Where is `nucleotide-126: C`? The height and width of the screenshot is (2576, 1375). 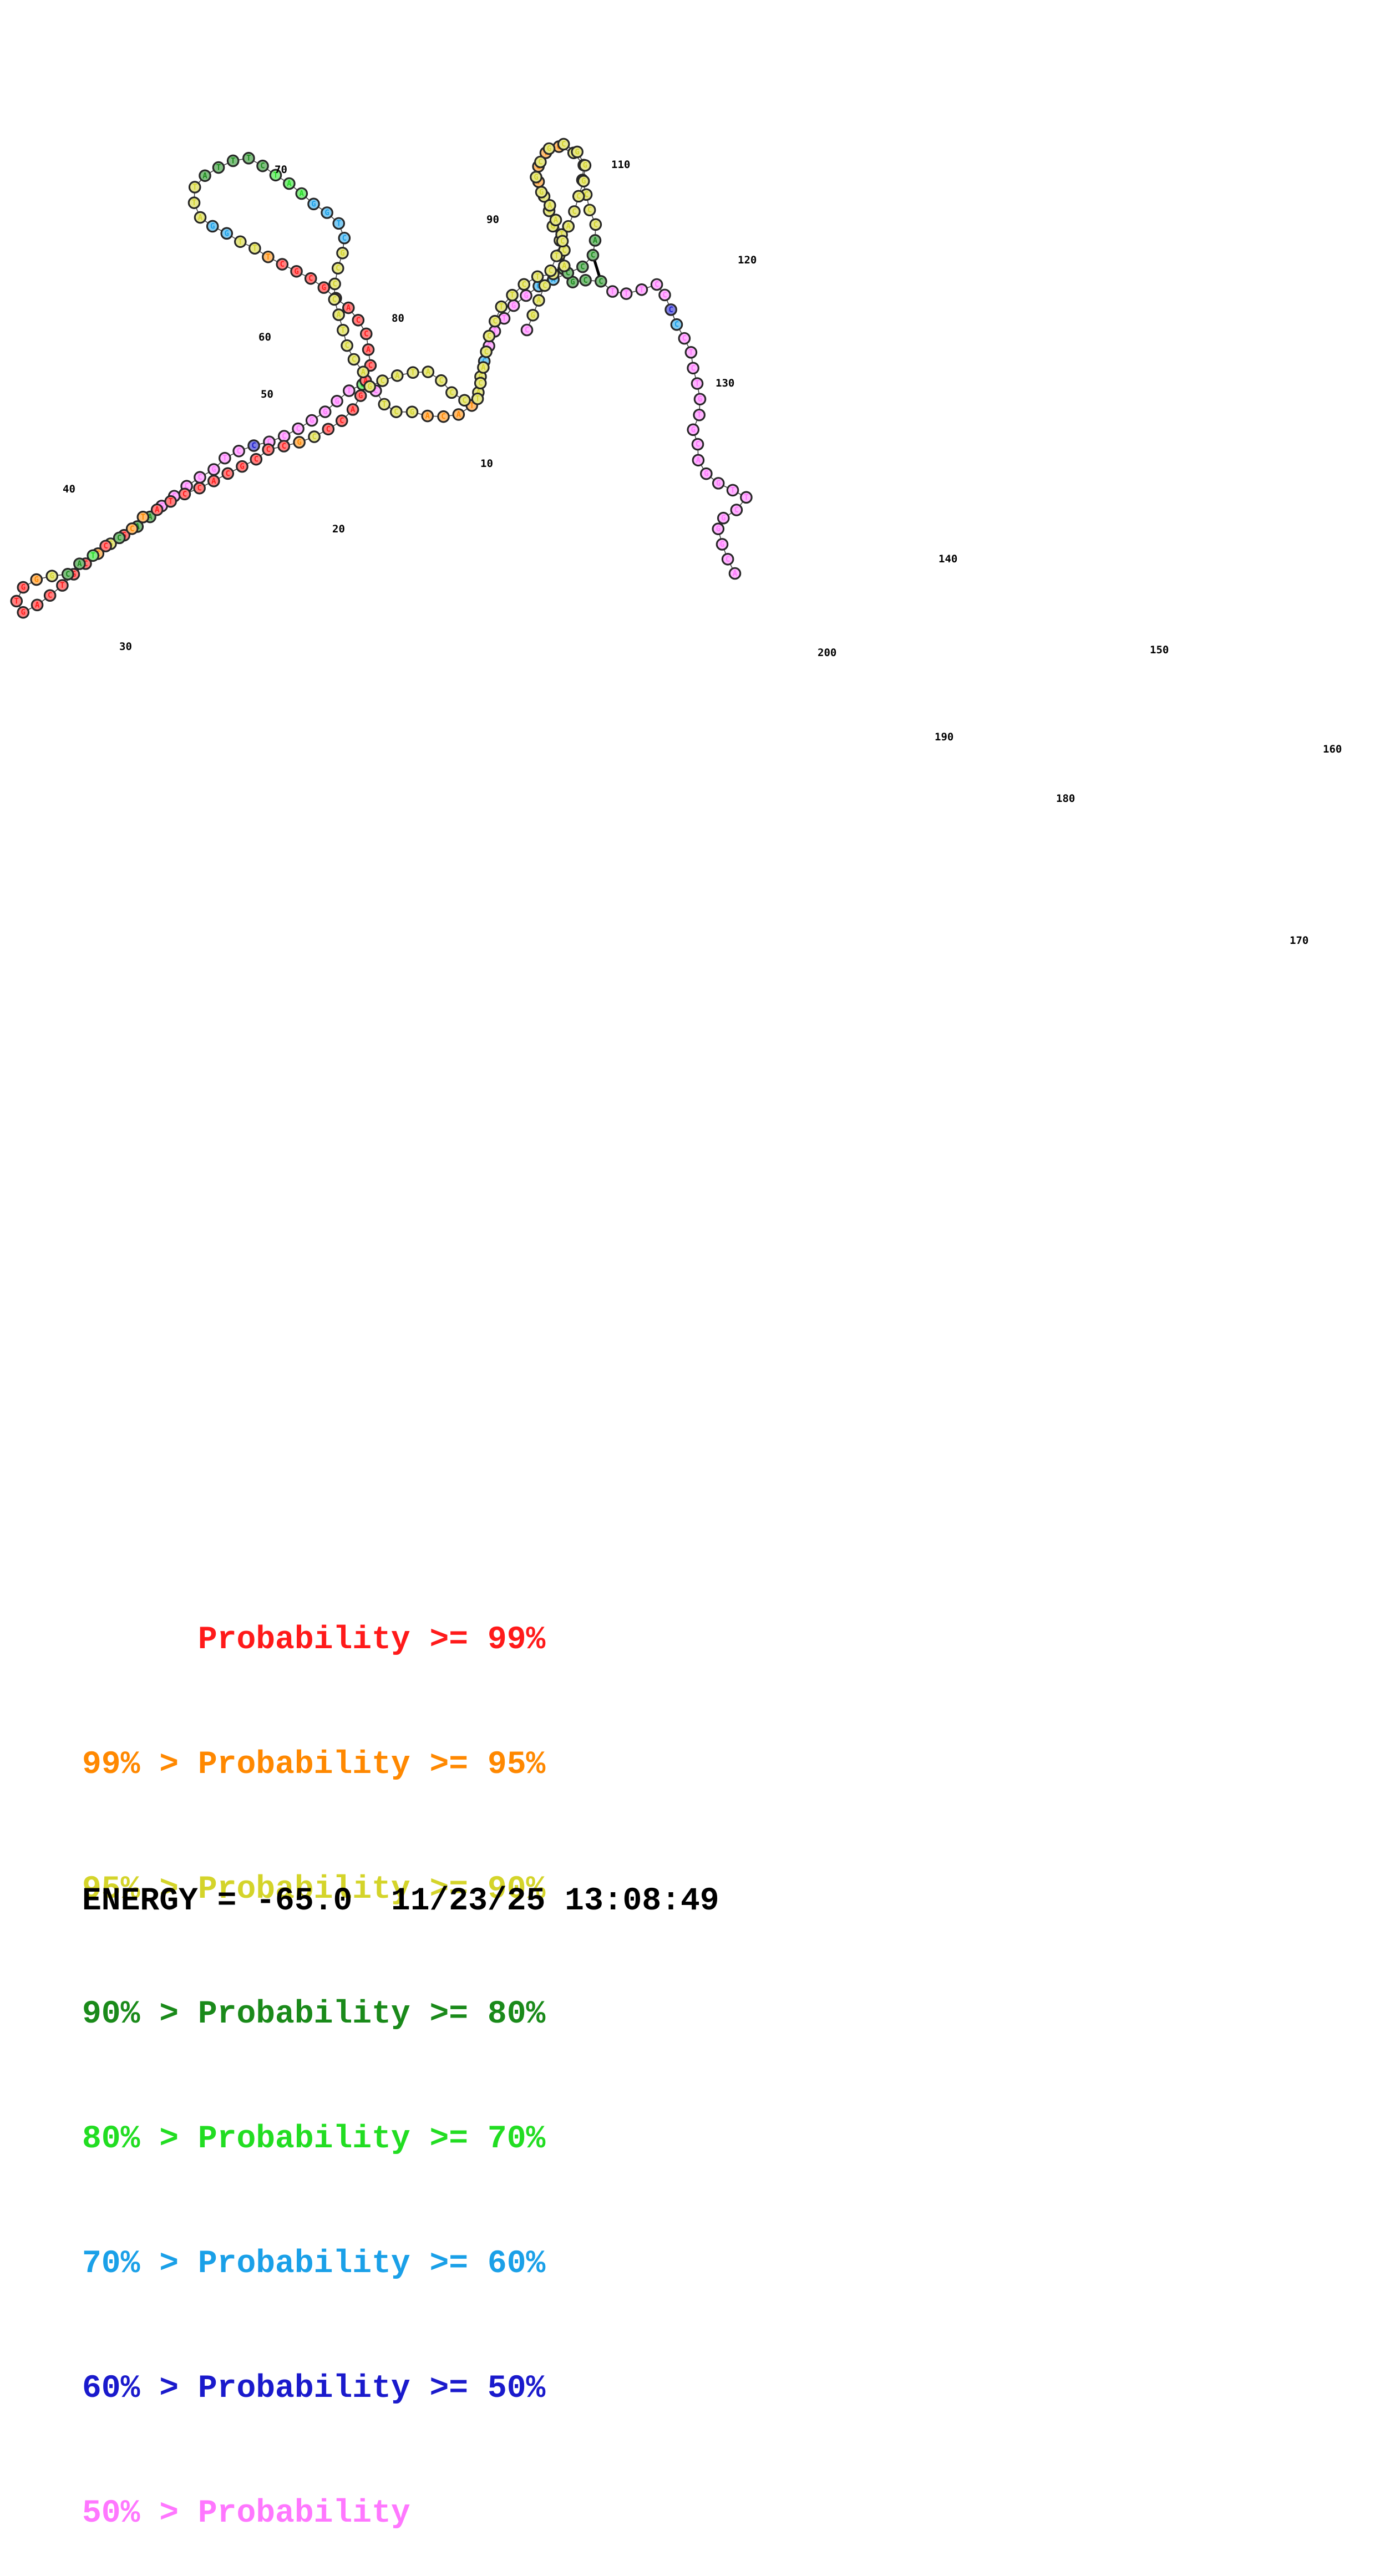 nucleotide-126: C is located at coordinates (358, 320).